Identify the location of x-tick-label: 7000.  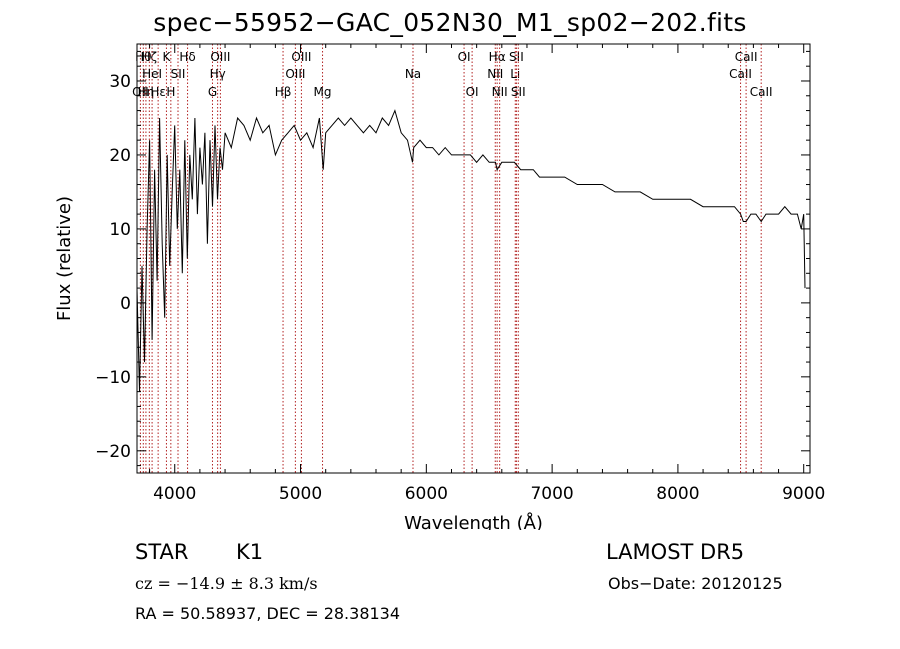
(551, 494).